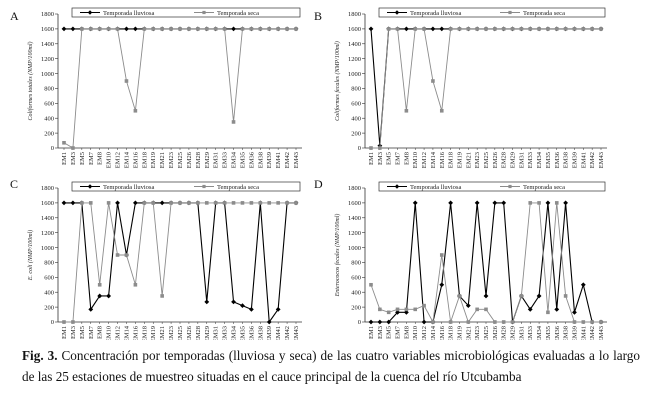 The image size is (652, 412). What do you see at coordinates (371, 158) in the screenshot?
I see `x-tick-label: EM1` at bounding box center [371, 158].